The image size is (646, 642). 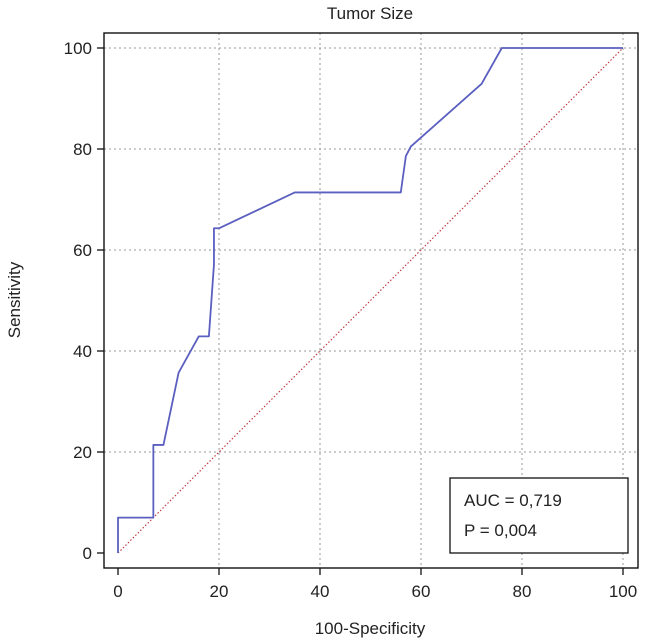 I want to click on p-value: P = 0,004, so click(x=500, y=530).